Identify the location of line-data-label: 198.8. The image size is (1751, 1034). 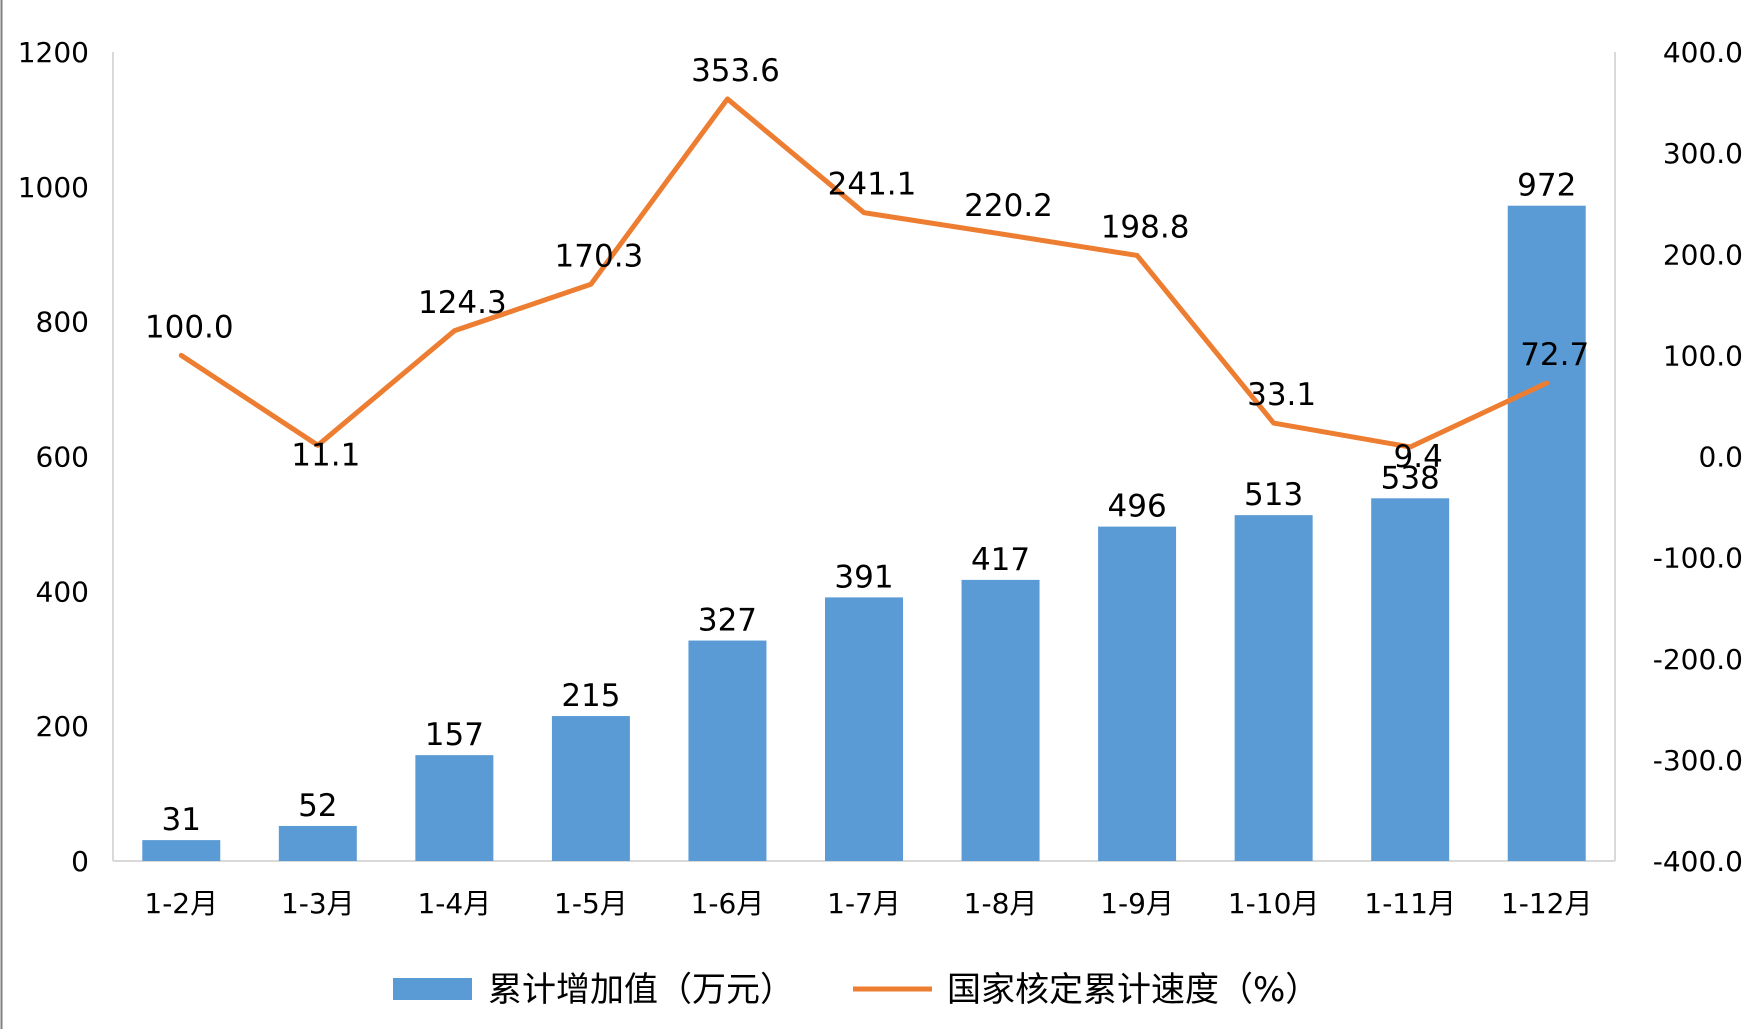
(1145, 227).